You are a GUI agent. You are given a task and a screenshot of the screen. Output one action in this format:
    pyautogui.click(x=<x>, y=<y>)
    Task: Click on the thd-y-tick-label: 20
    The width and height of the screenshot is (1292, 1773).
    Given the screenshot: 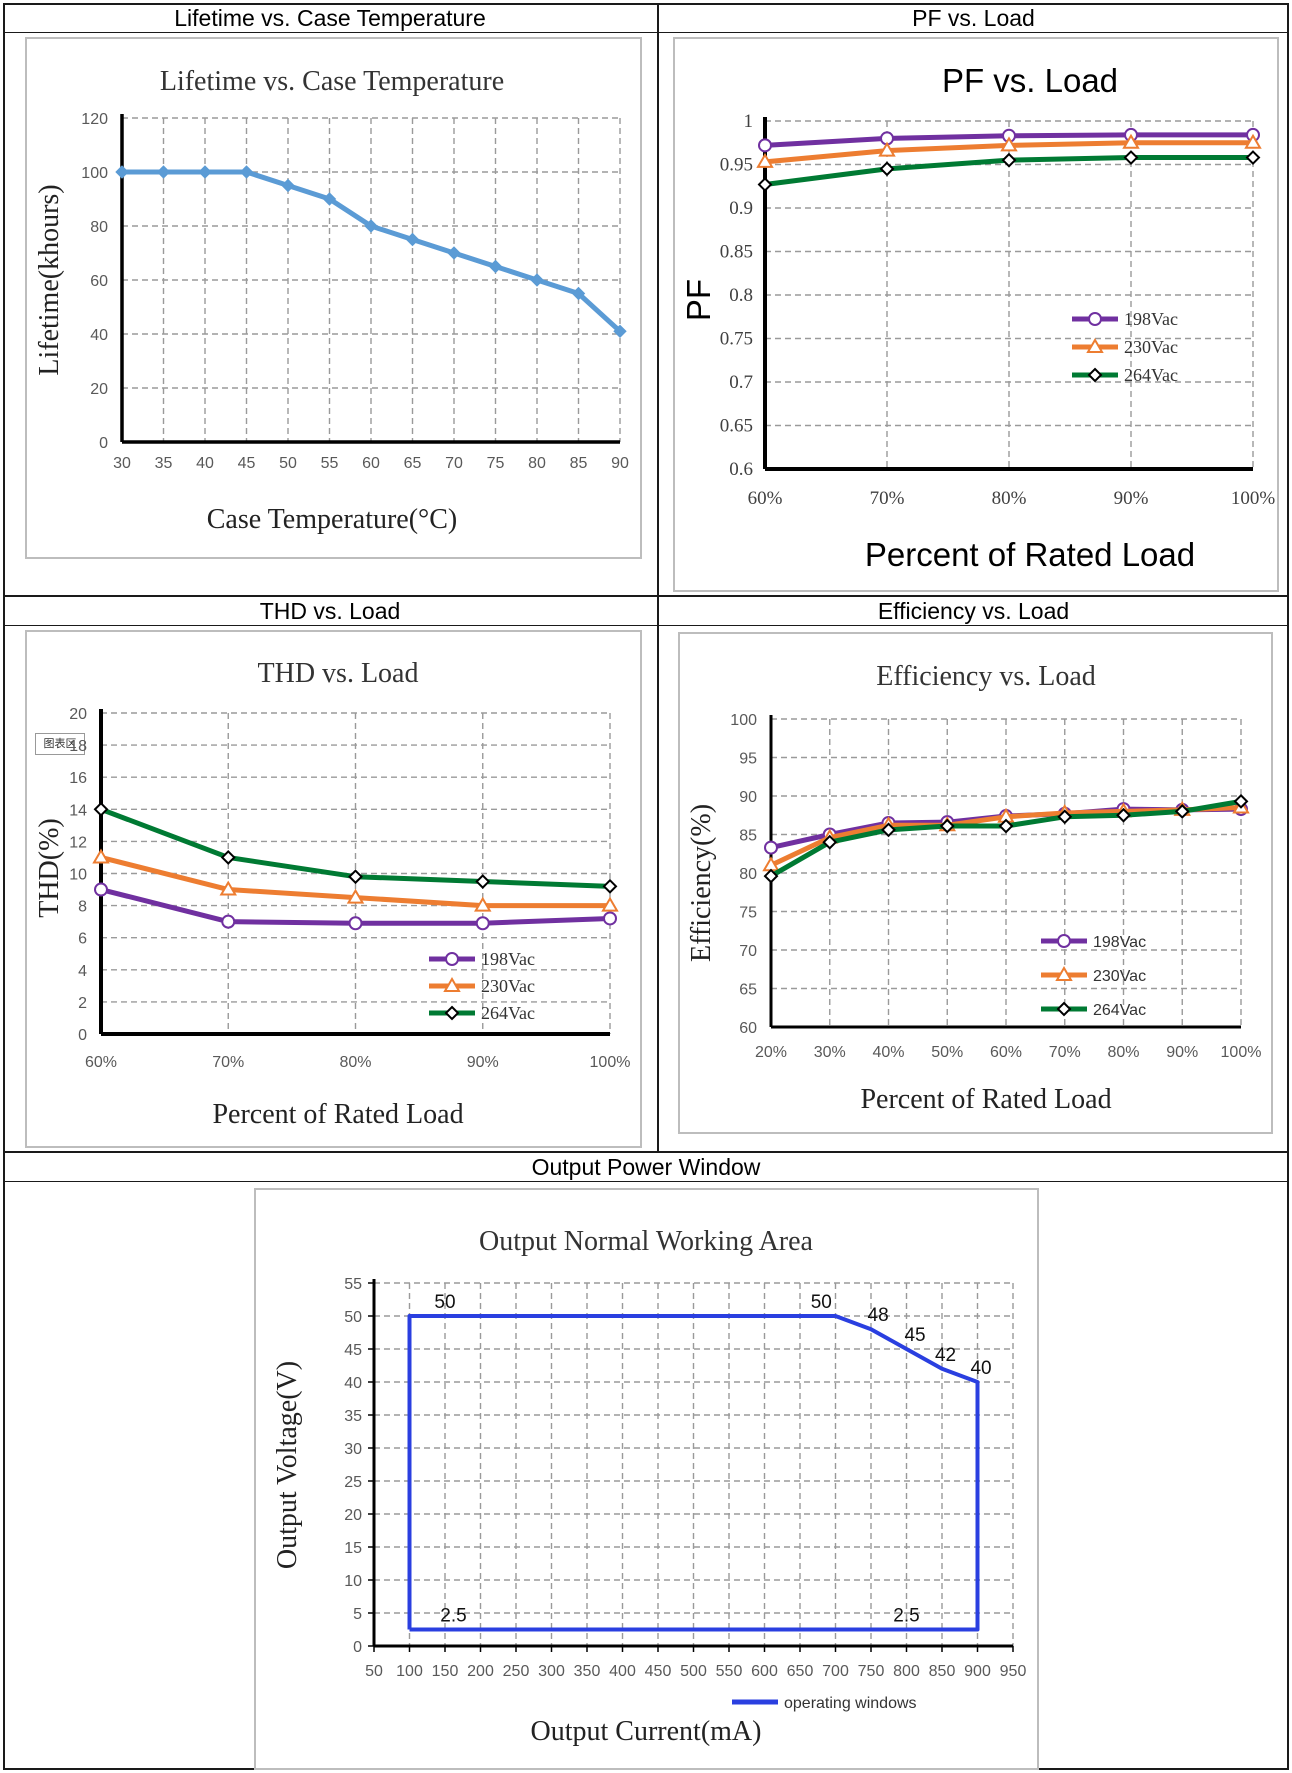 What is the action you would take?
    pyautogui.click(x=78, y=714)
    